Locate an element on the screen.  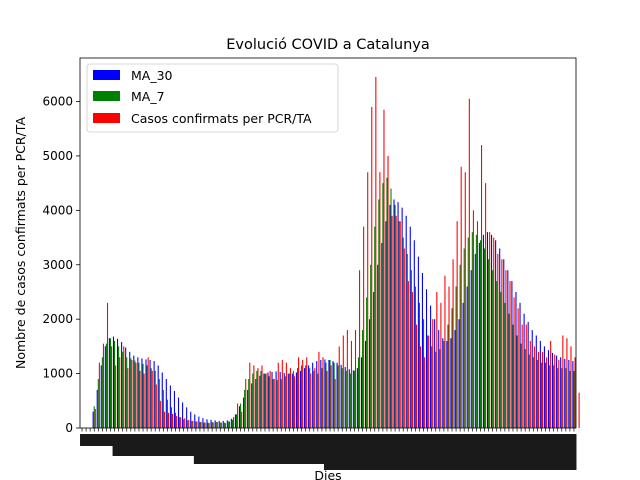
legend-swatch-ma30 is located at coordinates (106, 75).